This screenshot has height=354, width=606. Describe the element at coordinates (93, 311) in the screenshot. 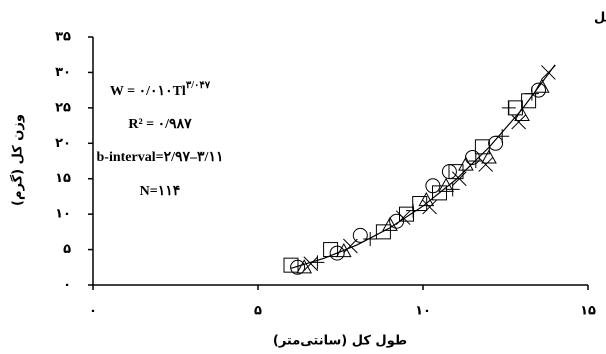

I see `x-tick-label: ۰` at that location.